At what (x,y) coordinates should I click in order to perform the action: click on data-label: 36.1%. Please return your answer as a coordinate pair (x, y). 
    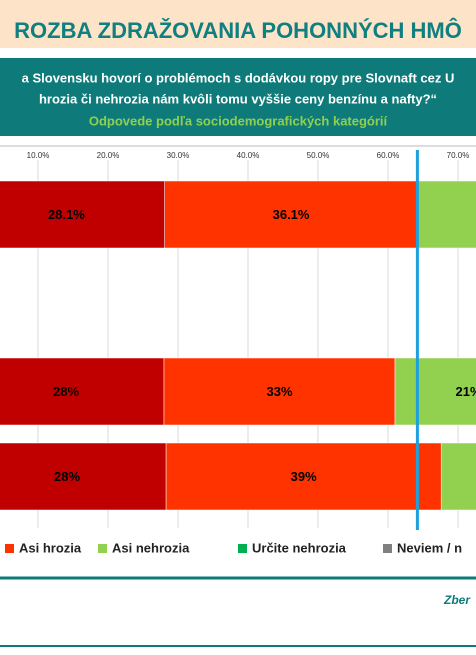
    Looking at the image, I should click on (291, 214).